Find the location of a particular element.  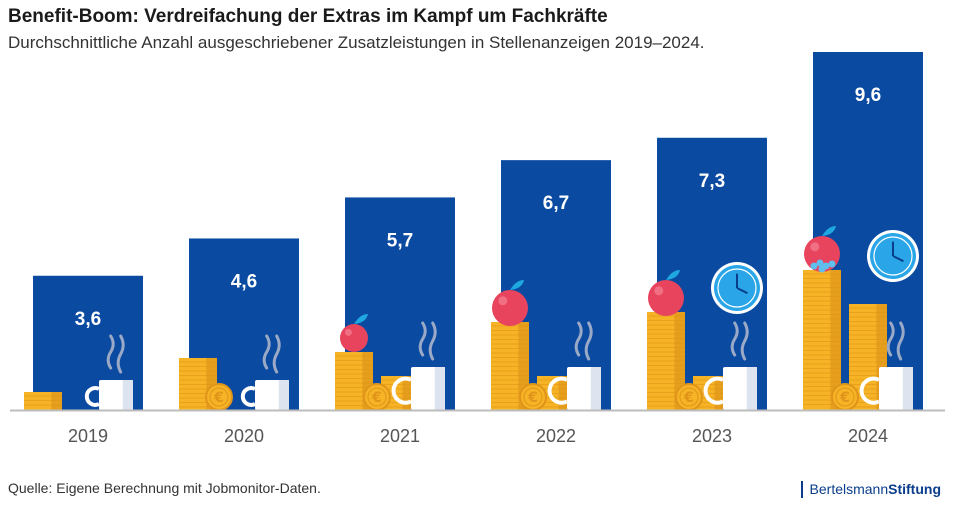

tick-label-2021: 2021 is located at coordinates (400, 436).